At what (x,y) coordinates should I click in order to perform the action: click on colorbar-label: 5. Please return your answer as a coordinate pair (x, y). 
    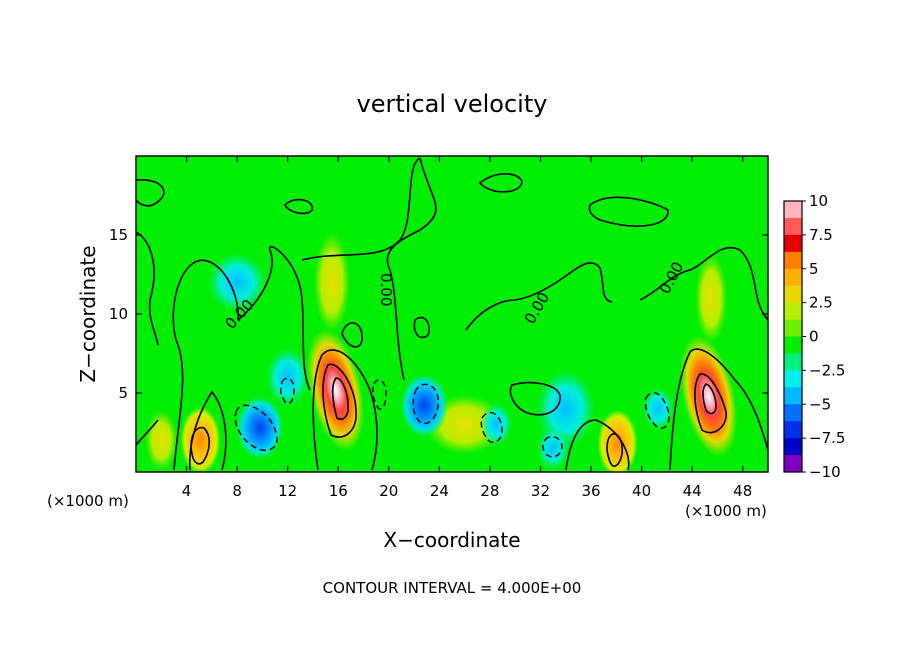
    Looking at the image, I should click on (814, 269).